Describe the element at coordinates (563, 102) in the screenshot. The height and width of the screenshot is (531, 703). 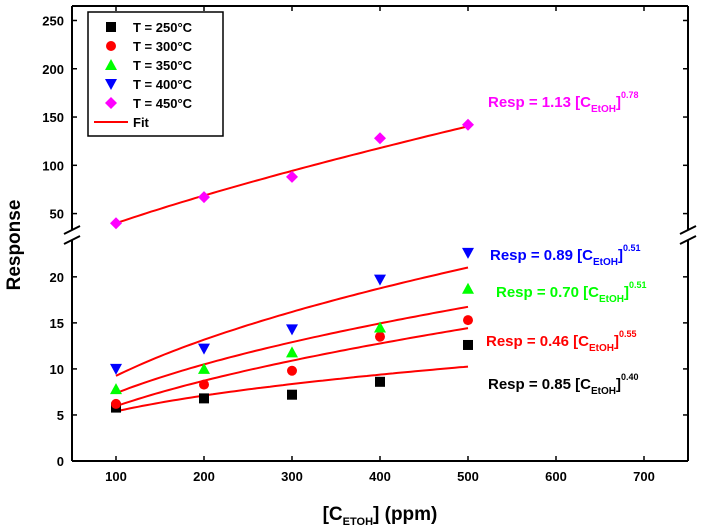
I see `fit-equation: Resp = 1.13 [CEtOH]0.78` at that location.